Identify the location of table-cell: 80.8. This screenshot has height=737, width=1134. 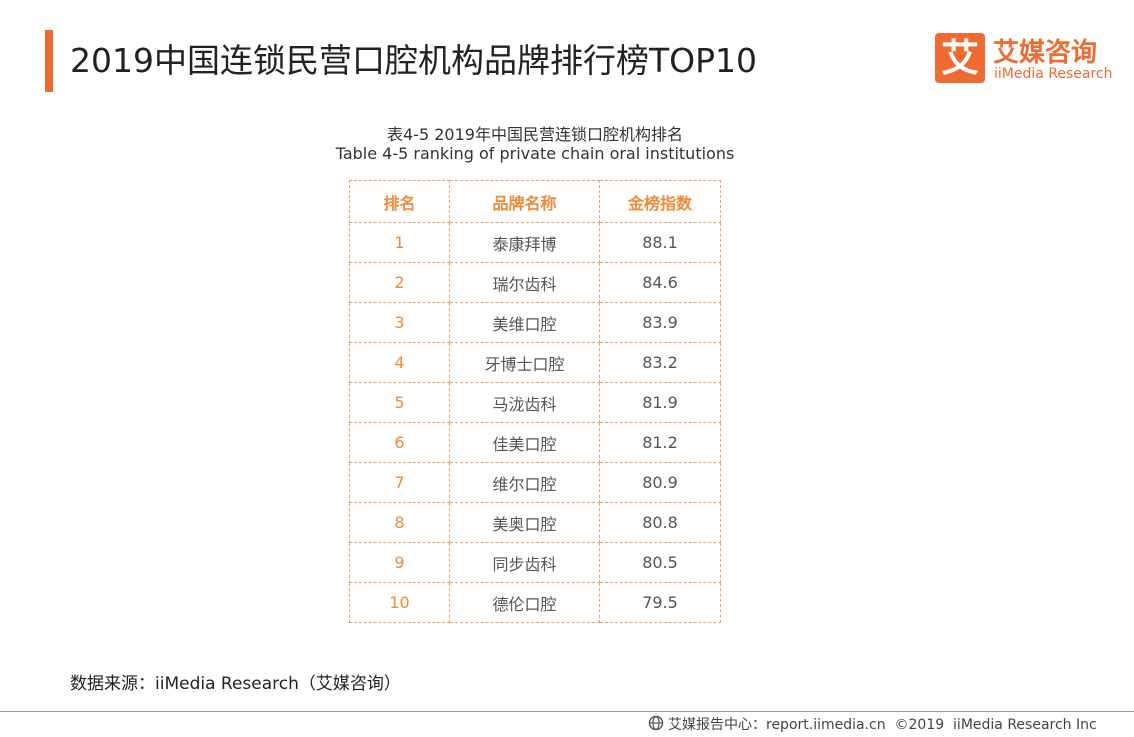
(660, 522).